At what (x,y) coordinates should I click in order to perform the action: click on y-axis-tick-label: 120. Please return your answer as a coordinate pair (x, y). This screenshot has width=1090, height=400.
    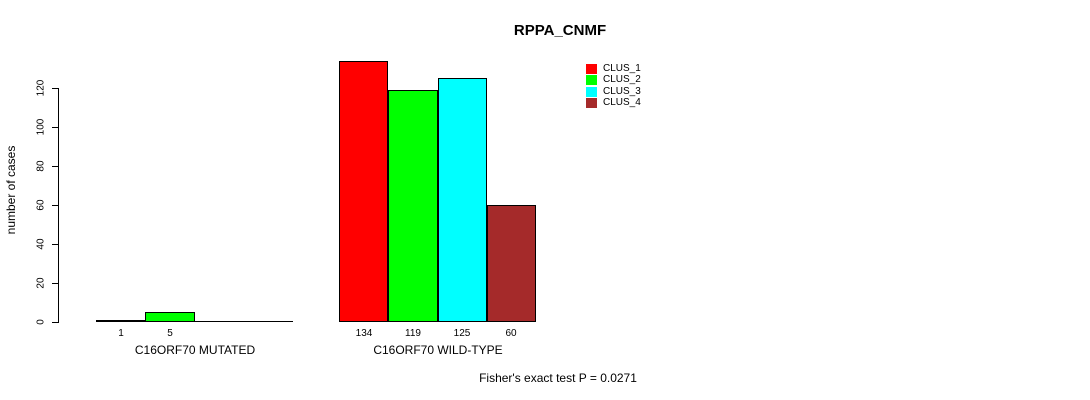
    Looking at the image, I should click on (41, 88).